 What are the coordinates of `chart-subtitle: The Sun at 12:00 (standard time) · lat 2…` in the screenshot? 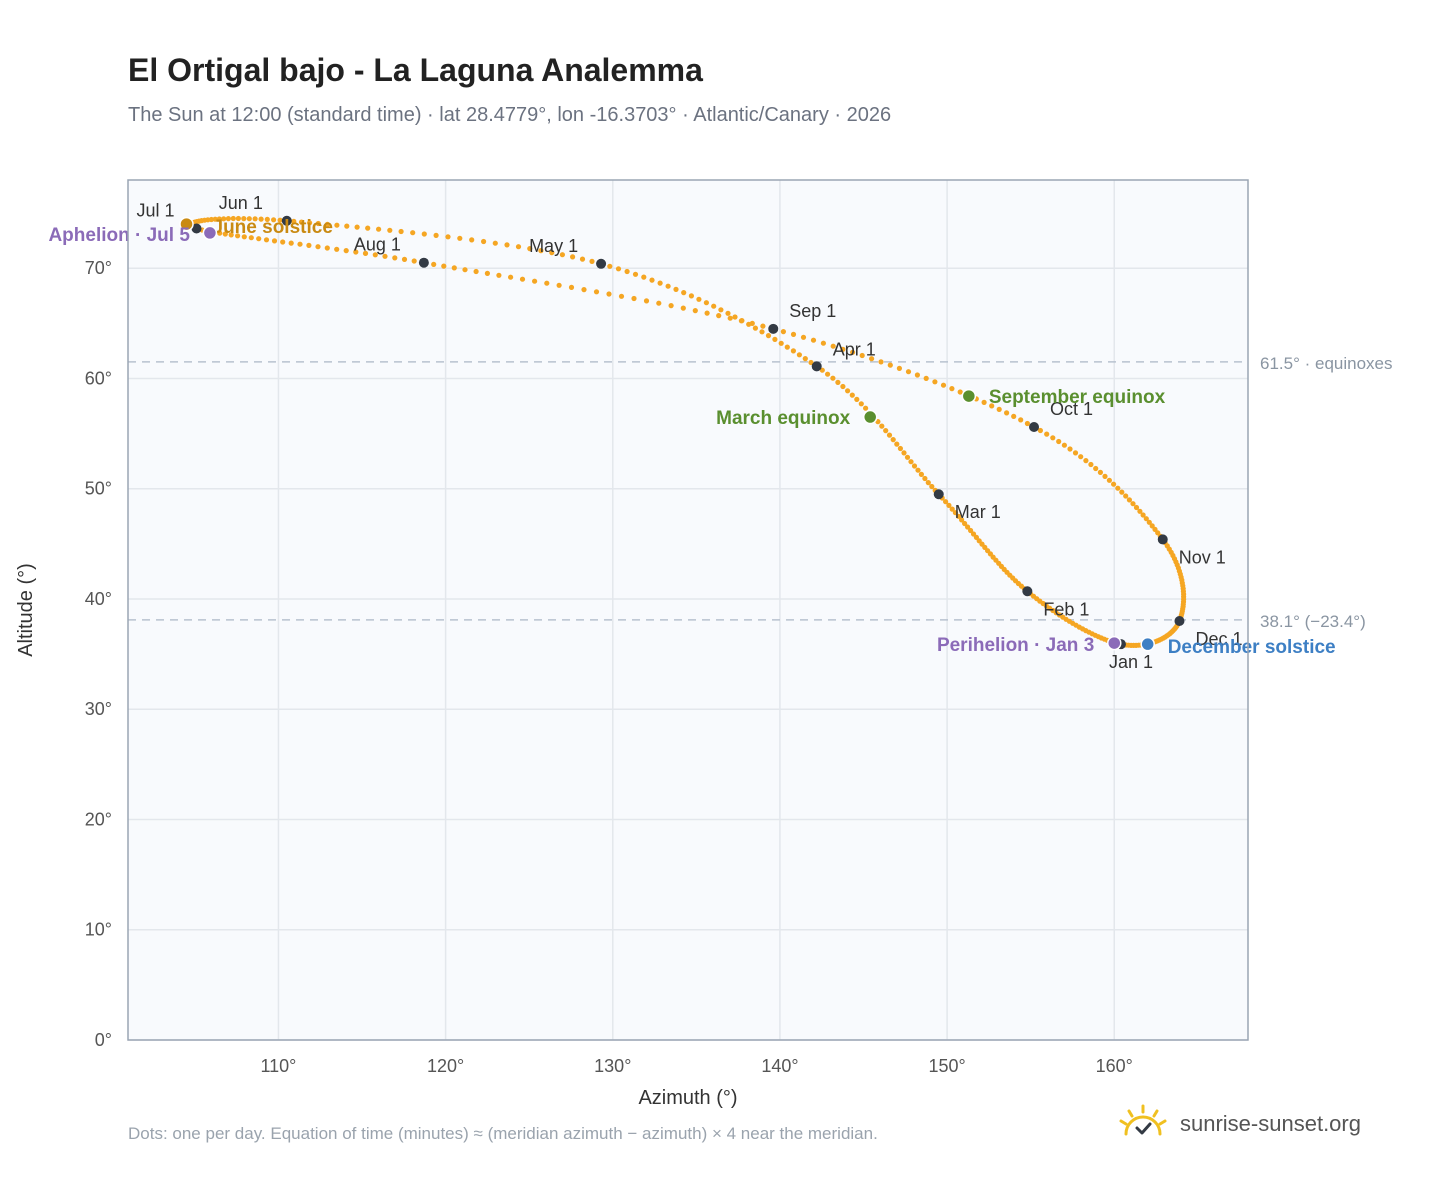 It's located at (510, 115).